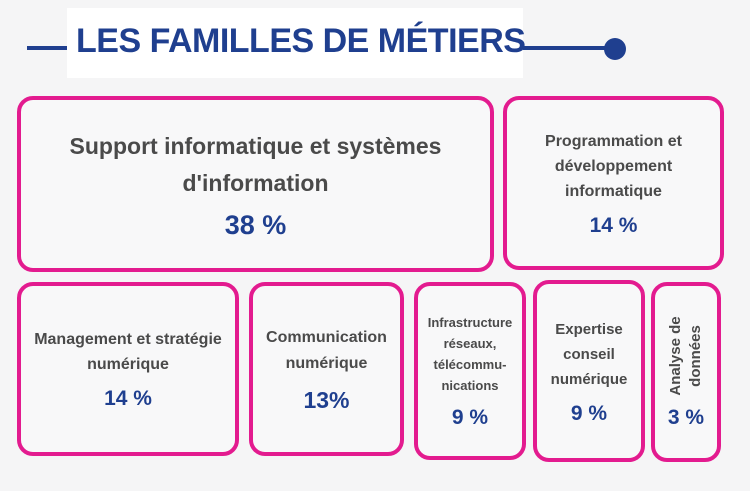 The width and height of the screenshot is (750, 491). What do you see at coordinates (301, 41) in the screenshot?
I see `page-title: LES FAMILLES DE MÉTIERS` at bounding box center [301, 41].